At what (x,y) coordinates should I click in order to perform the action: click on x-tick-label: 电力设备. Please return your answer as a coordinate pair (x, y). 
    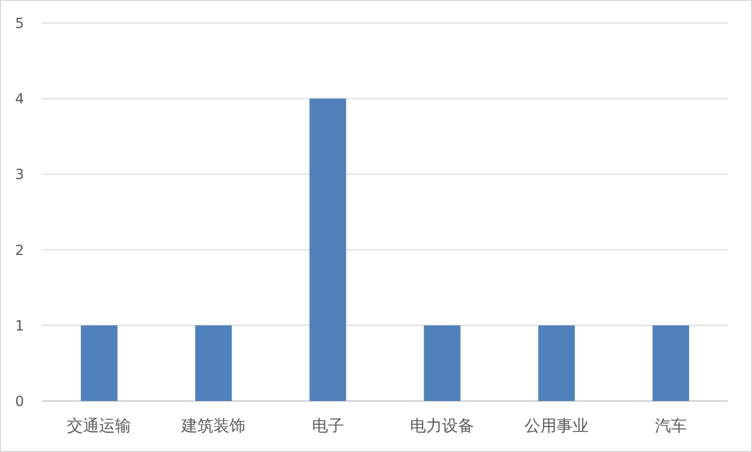
    Looking at the image, I should click on (442, 425).